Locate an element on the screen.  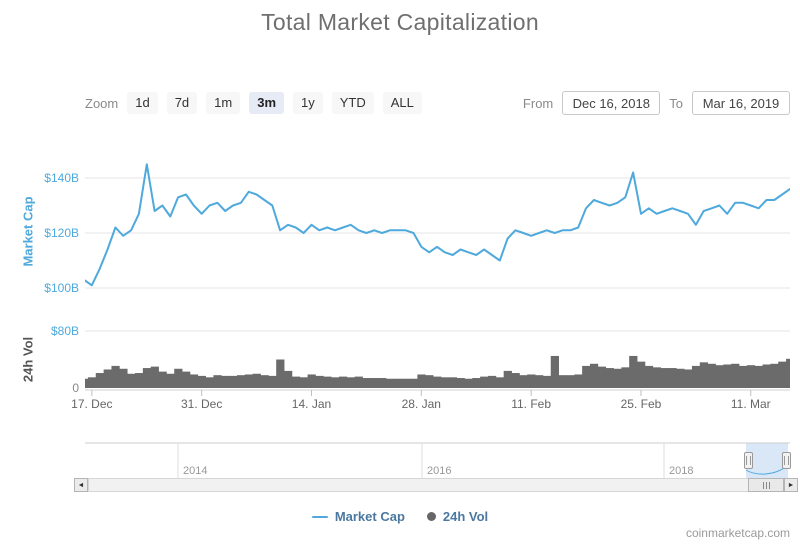
scrollbar-right-arrow-icon: ► is located at coordinates (791, 485).